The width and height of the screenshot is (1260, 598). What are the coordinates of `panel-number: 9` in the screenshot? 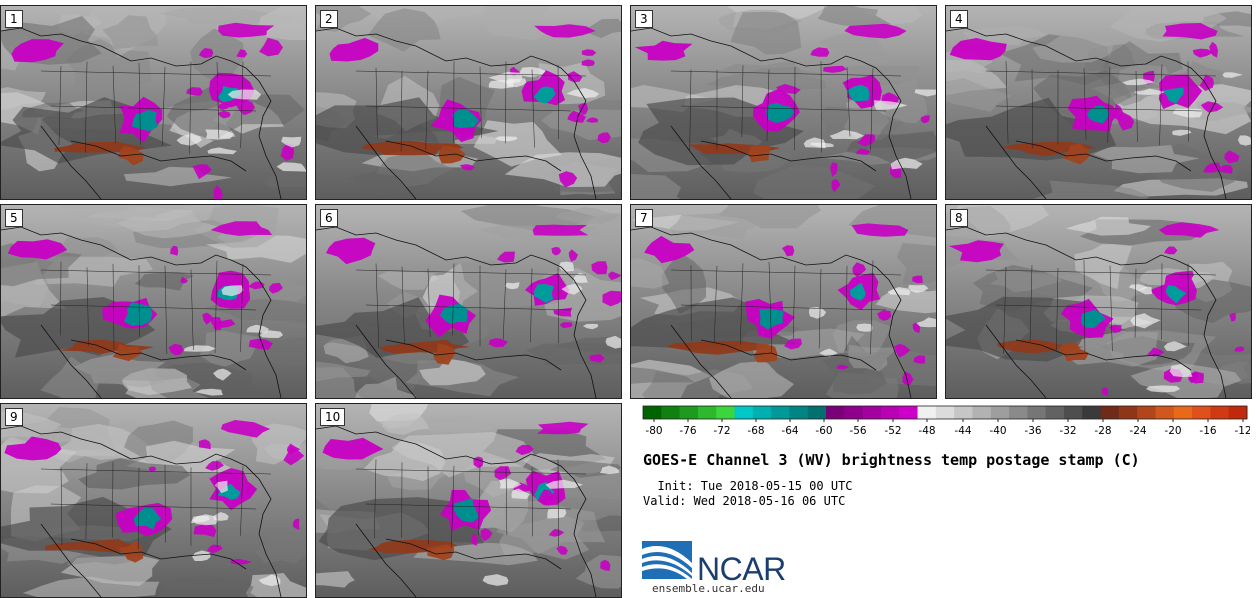 It's located at (14, 417).